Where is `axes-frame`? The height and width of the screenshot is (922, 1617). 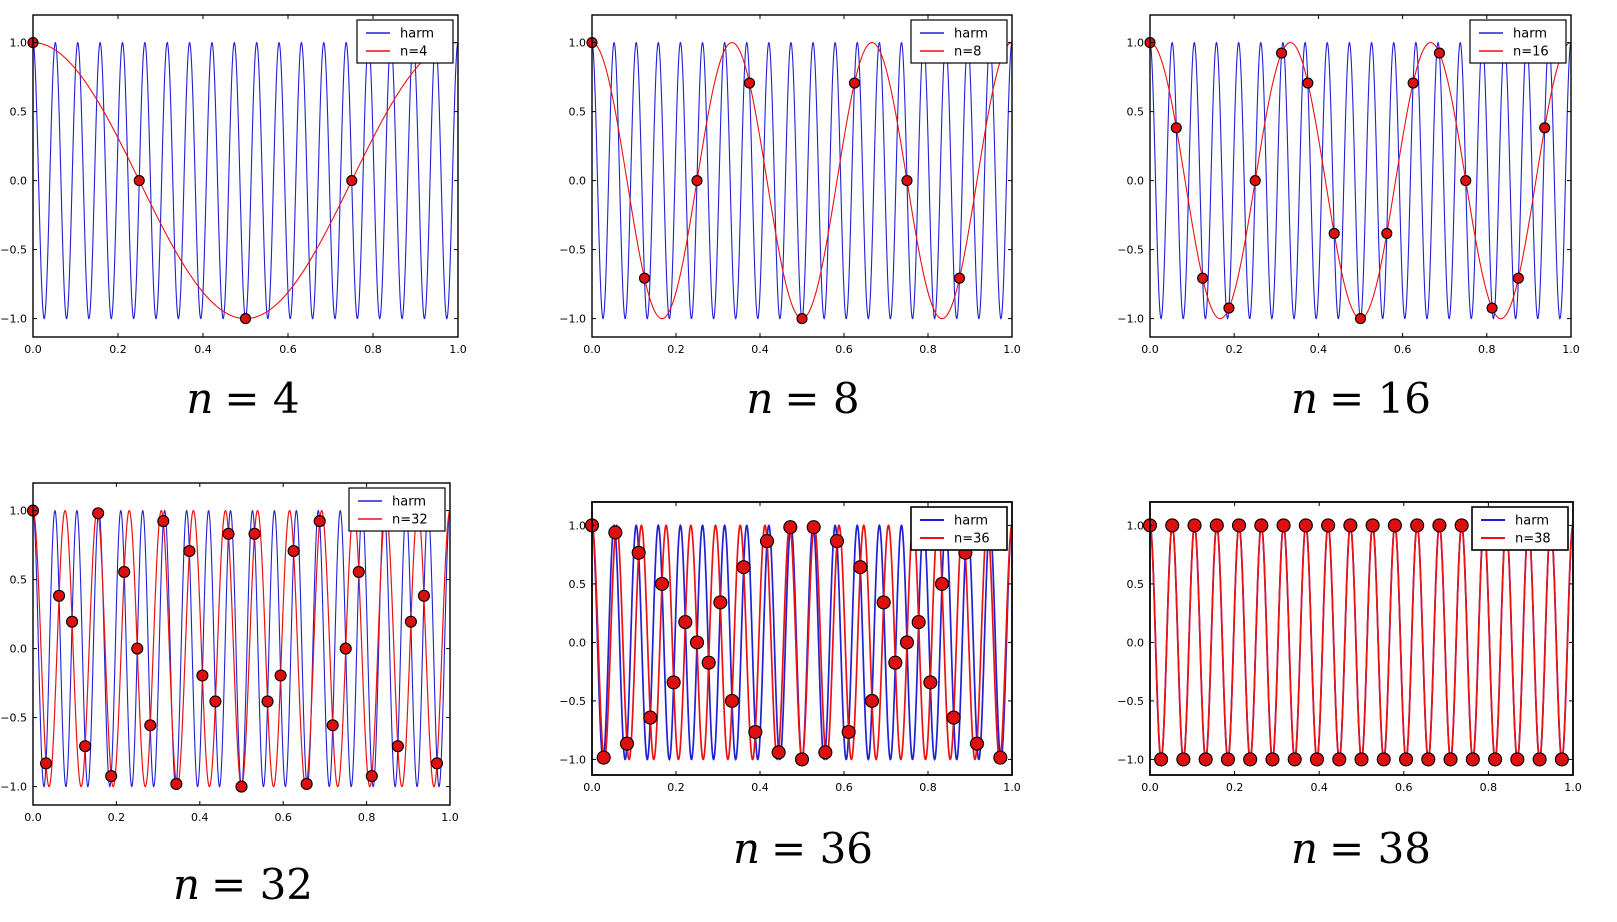 axes-frame is located at coordinates (802, 638).